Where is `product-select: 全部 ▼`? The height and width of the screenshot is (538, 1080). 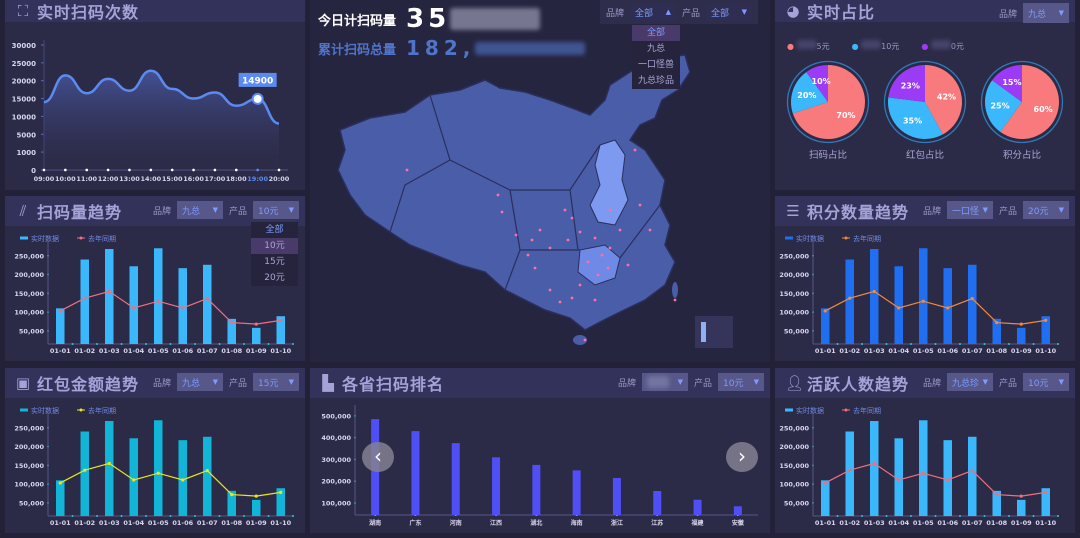
product-select: 全部 ▼ is located at coordinates (729, 12).